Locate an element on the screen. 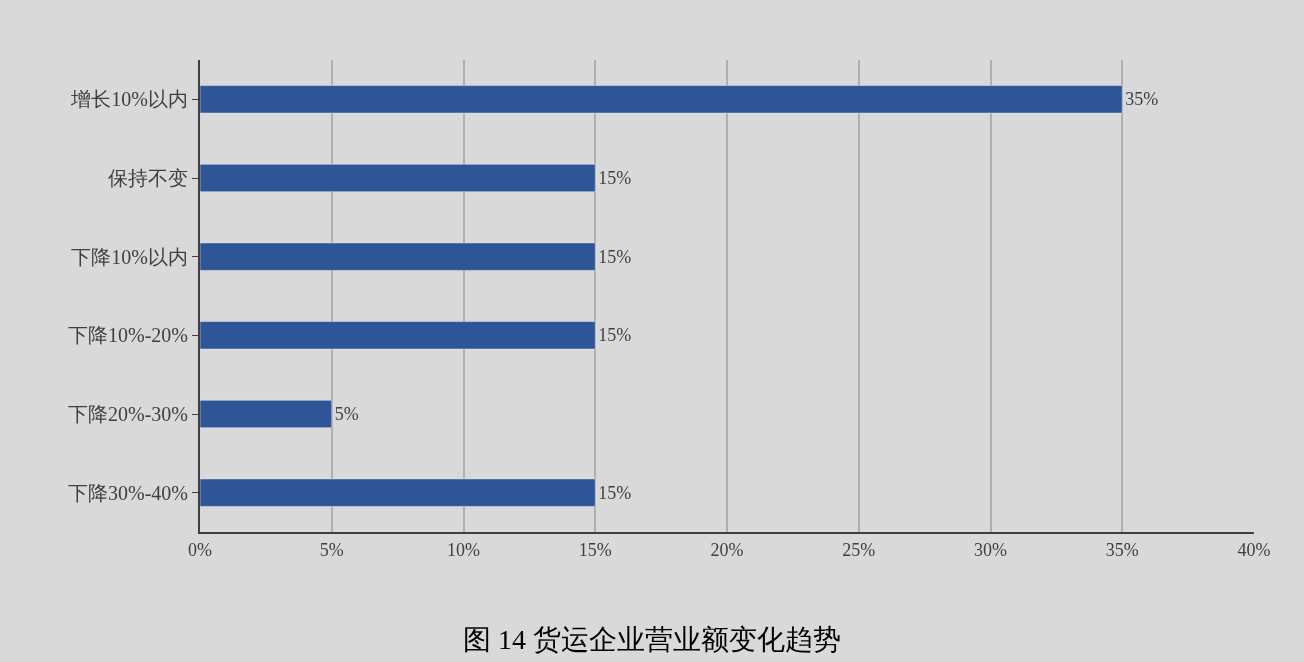  y-tick-label: 下降10%-20% is located at coordinates (128, 335).